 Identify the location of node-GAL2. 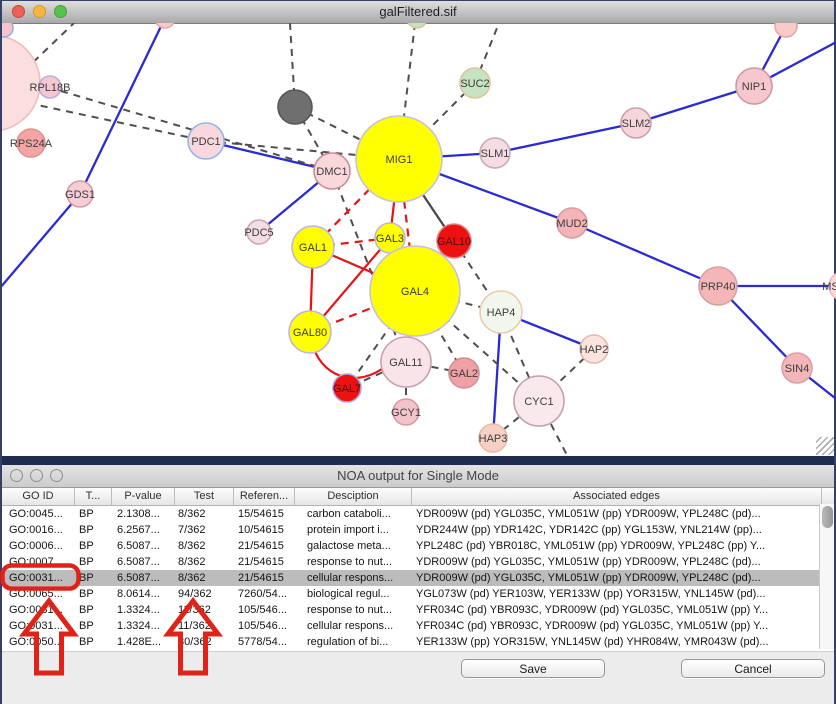
(464, 373).